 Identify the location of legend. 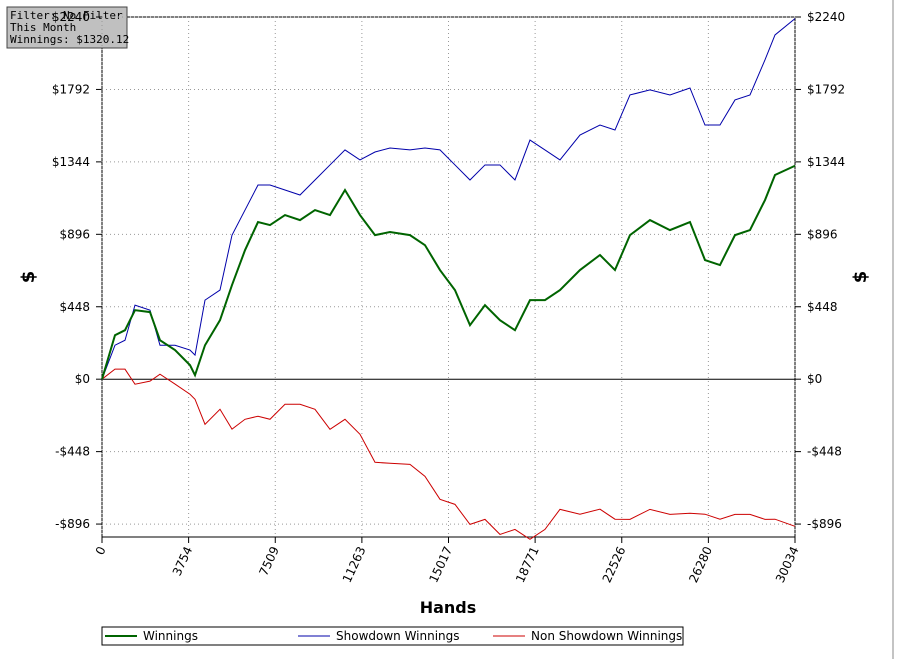
(392, 636).